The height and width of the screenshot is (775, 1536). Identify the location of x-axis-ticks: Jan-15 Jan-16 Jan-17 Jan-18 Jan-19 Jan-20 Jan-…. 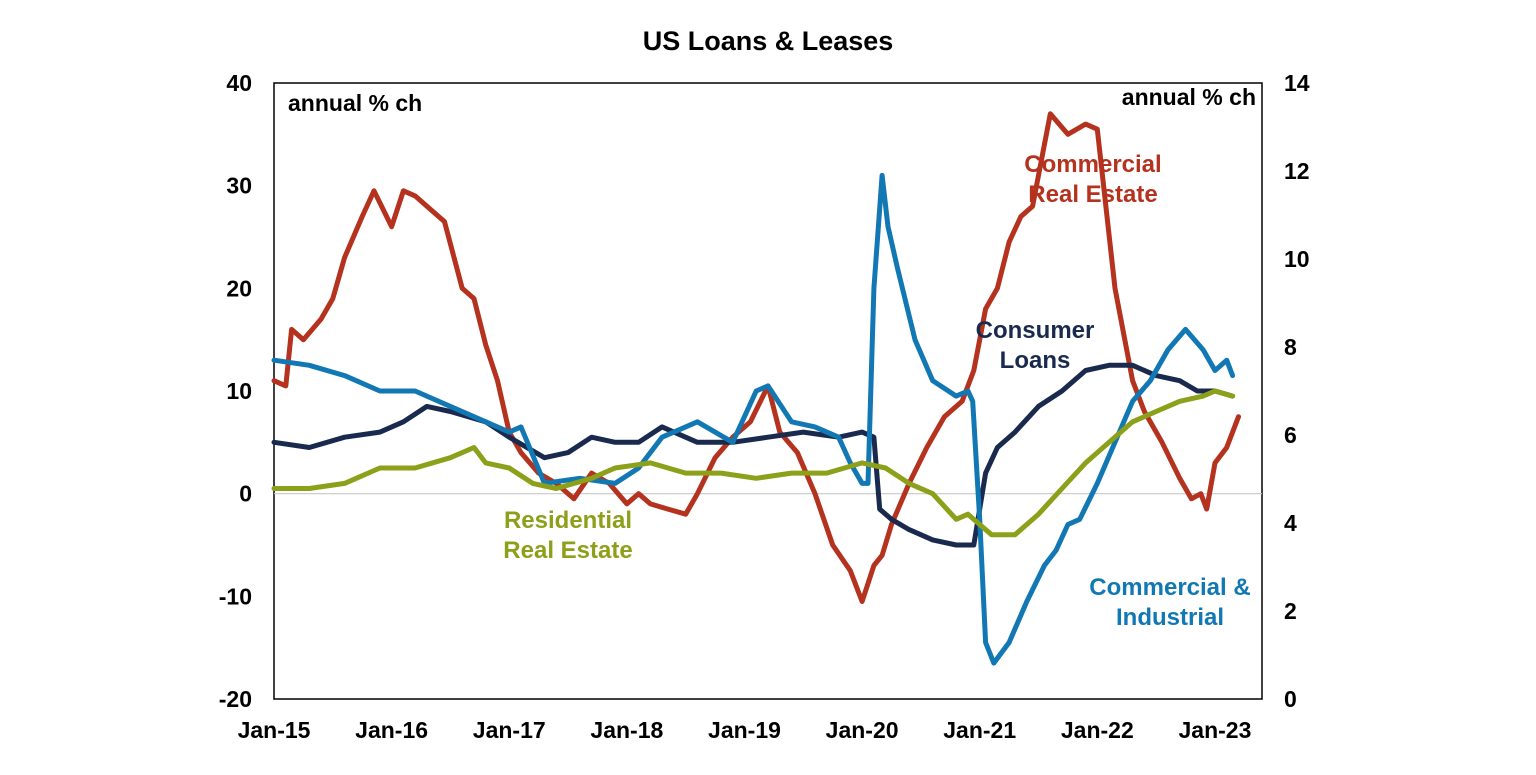
(745, 730).